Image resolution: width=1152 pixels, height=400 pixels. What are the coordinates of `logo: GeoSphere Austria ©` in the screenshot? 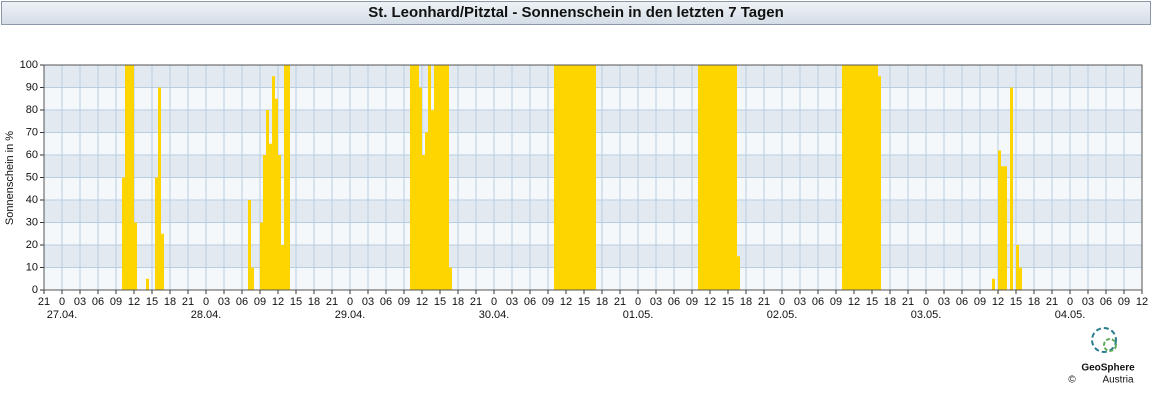 It's located at (1101, 356).